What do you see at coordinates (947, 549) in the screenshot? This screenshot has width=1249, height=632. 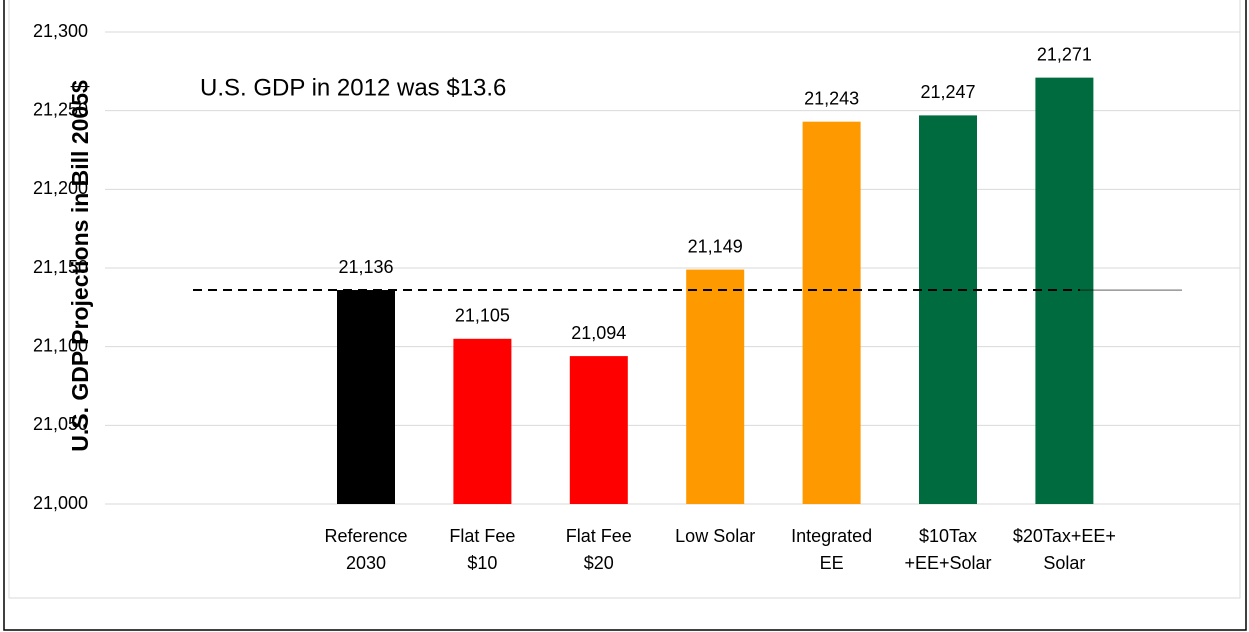 I see `x-tick-label: $10Tax +EE+Solar` at bounding box center [947, 549].